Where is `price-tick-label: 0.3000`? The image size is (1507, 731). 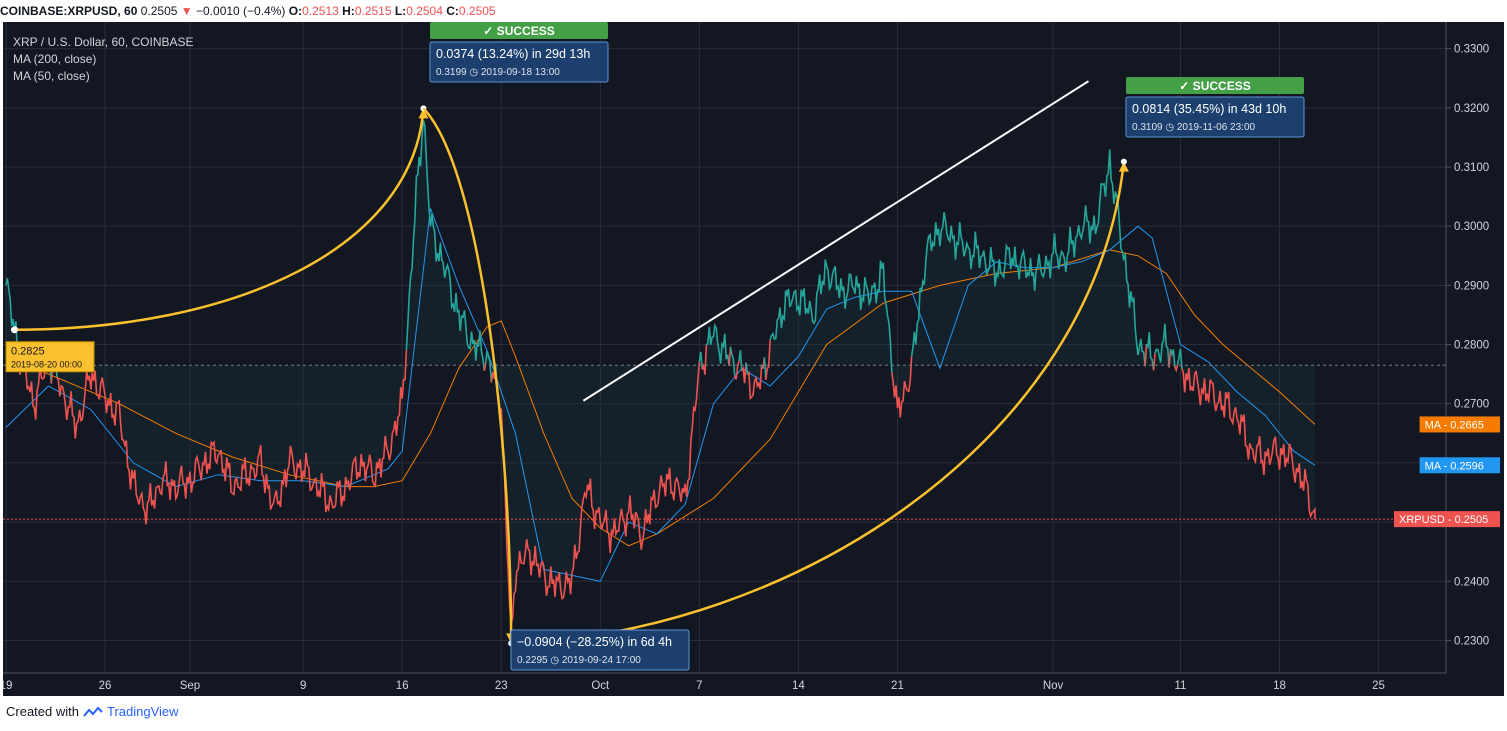
price-tick-label: 0.3000 is located at coordinates (1471, 227).